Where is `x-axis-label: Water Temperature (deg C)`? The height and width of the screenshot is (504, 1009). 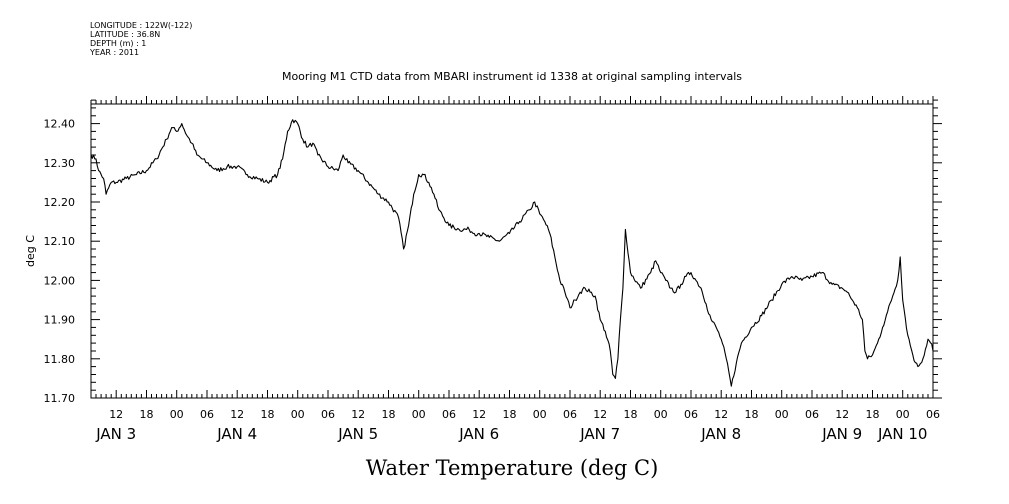 x-axis-label: Water Temperature (deg C) is located at coordinates (512, 468).